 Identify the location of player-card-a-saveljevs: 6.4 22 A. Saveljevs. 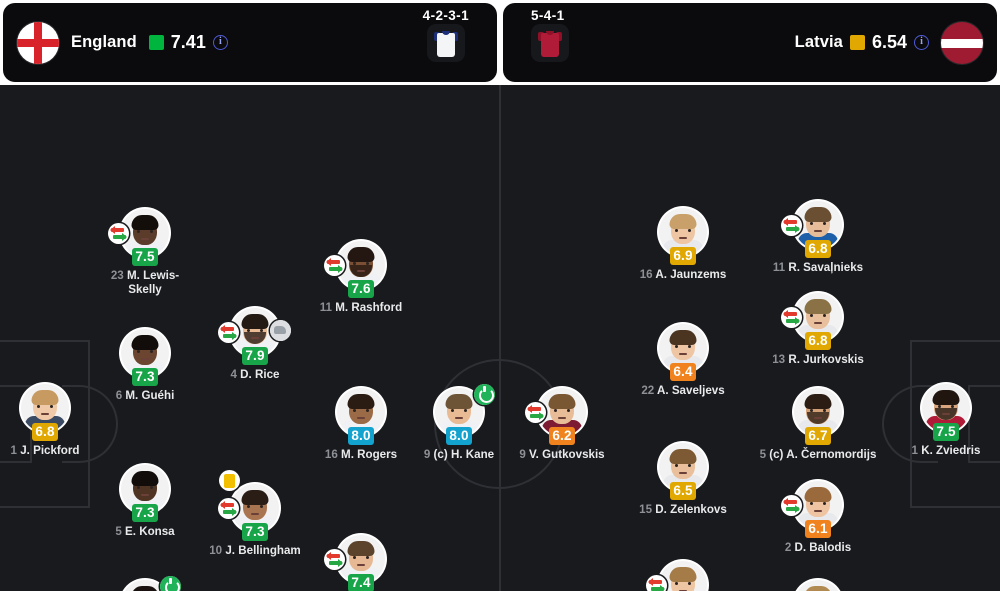
(683, 361).